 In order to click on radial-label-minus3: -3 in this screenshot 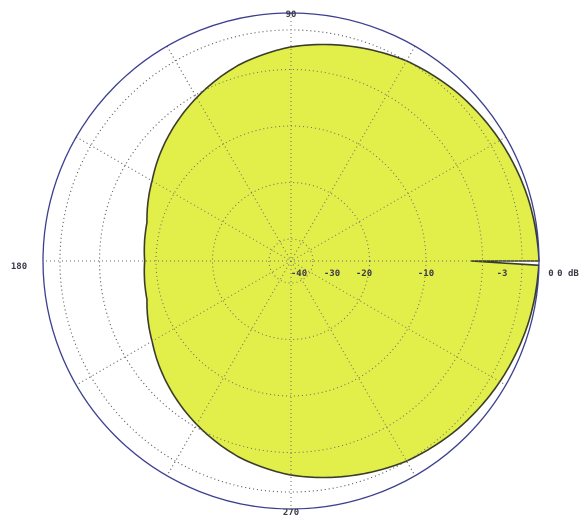, I will do `click(502, 274)`.